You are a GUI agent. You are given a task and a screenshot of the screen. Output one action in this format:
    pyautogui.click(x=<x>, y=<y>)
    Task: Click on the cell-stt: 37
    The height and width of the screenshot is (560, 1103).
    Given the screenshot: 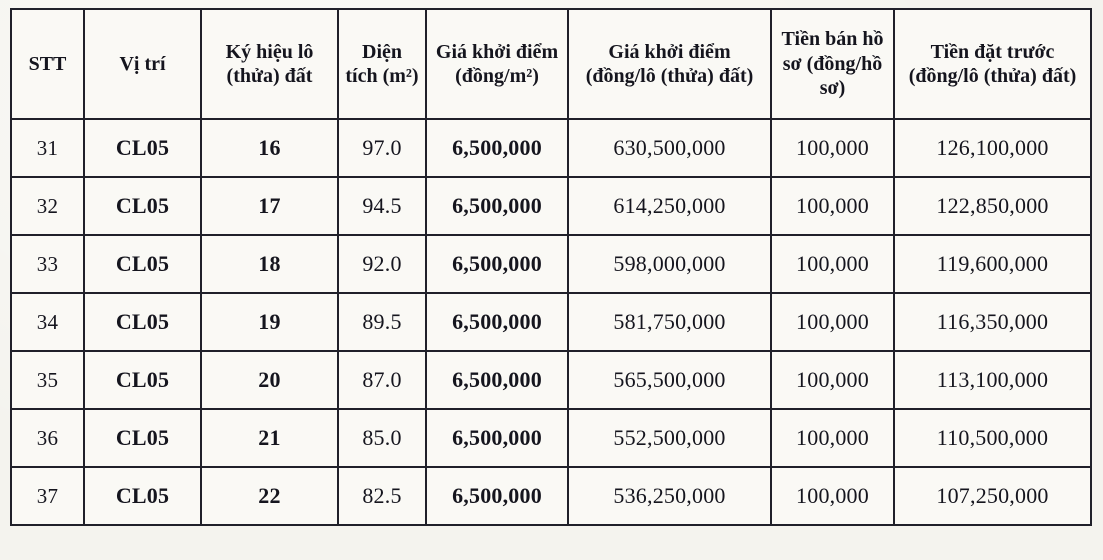 What is the action you would take?
    pyautogui.click(x=47, y=496)
    